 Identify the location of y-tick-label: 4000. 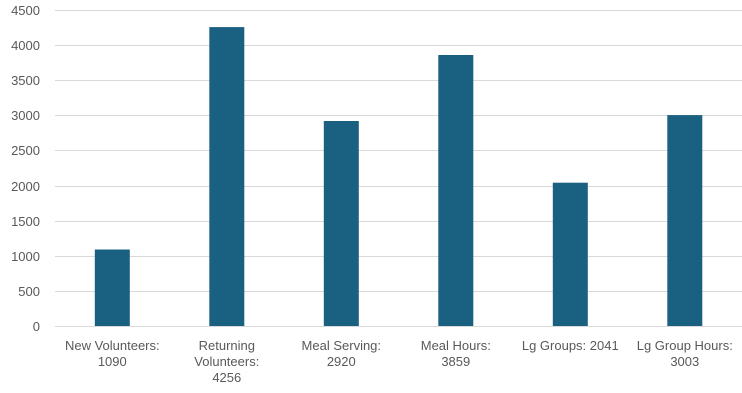
(25, 45).